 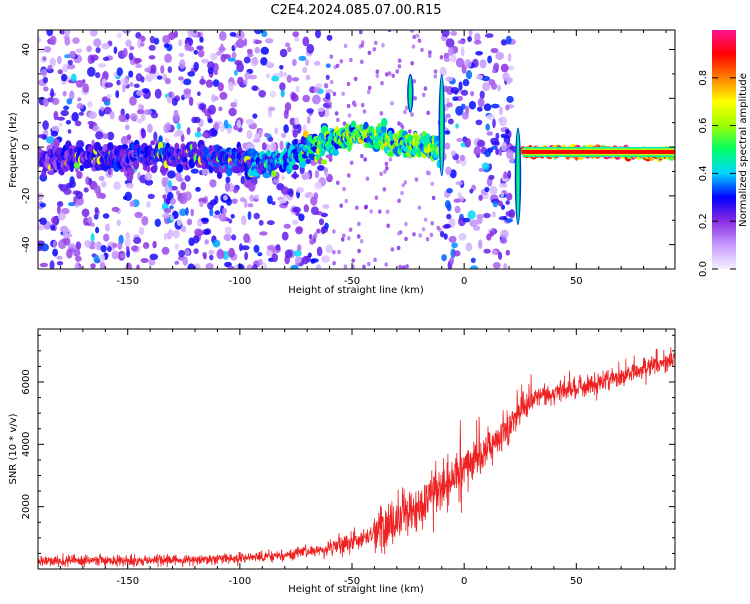 I want to click on snr-ylabel: SNR (10 * v/v), so click(x=13, y=448).